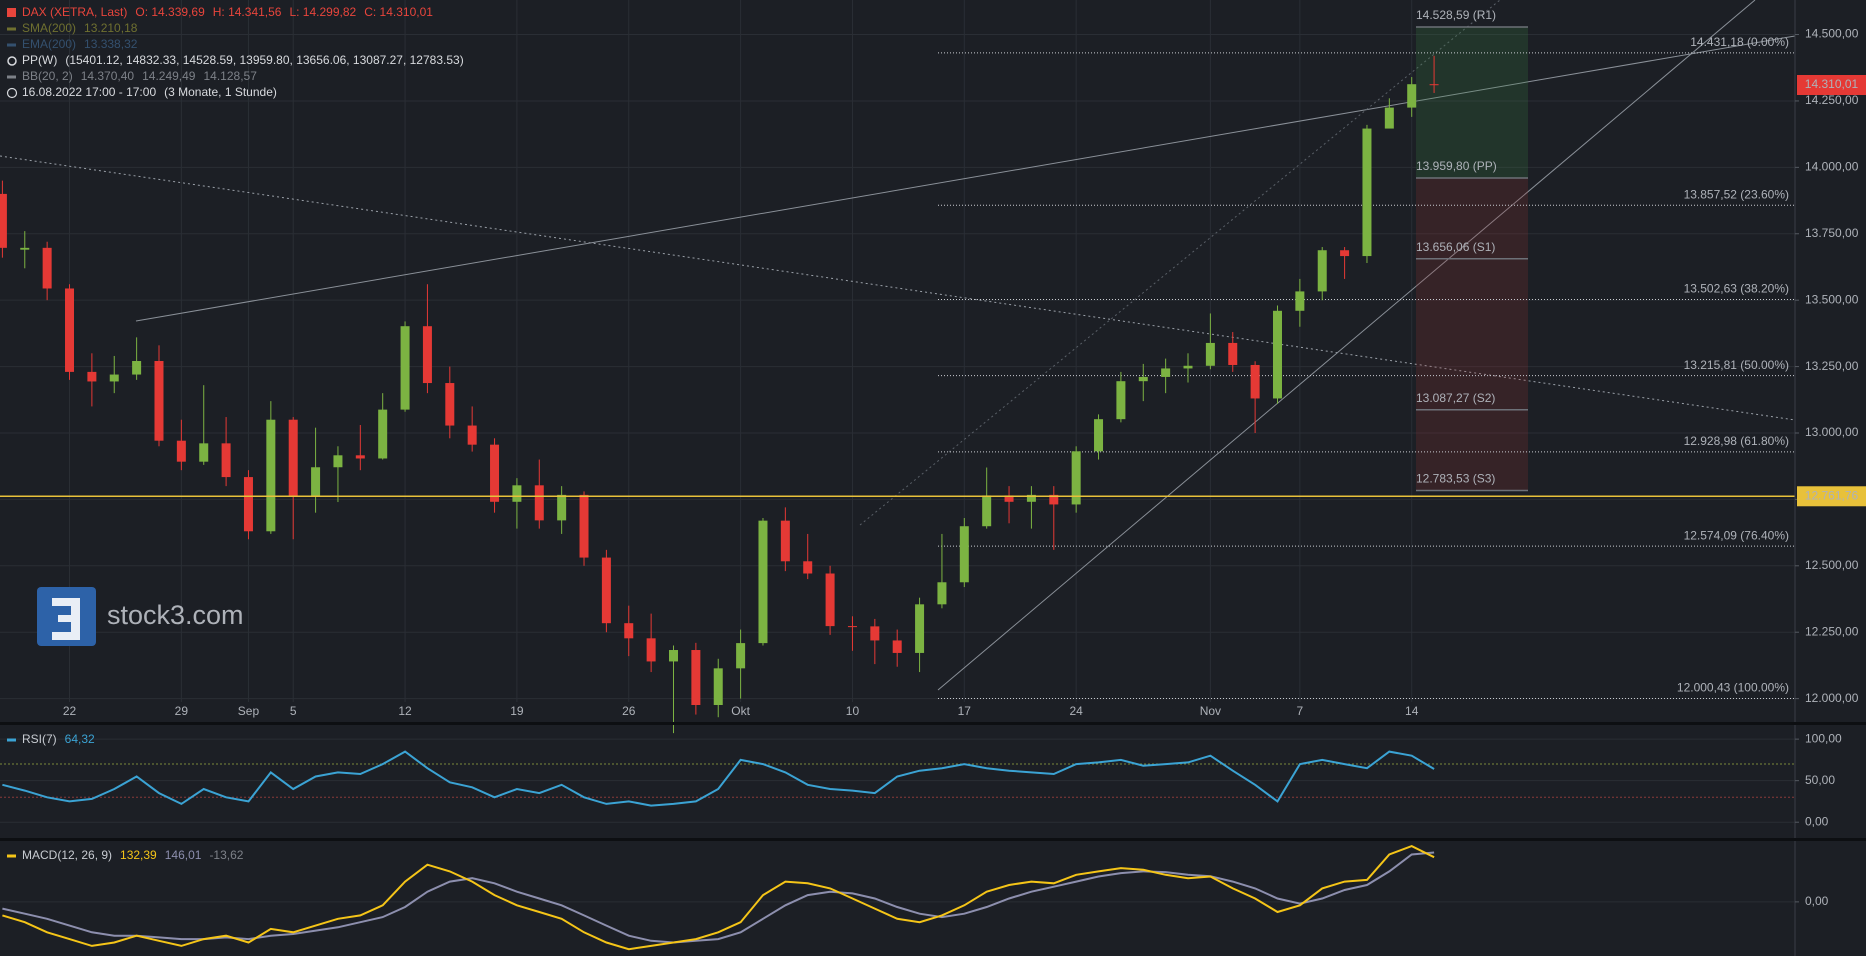  Describe the element at coordinates (170, 12) in the screenshot. I see `ohlc-readout: O: 14.339,69` at that location.